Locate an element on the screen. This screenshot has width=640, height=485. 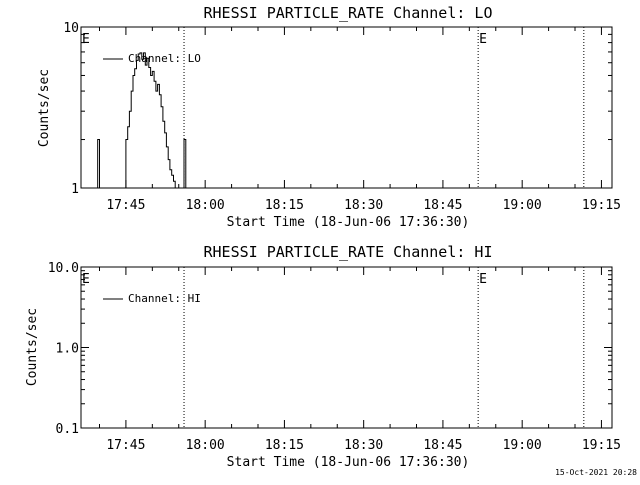
y-tick-label: 1 is located at coordinates (75, 189).